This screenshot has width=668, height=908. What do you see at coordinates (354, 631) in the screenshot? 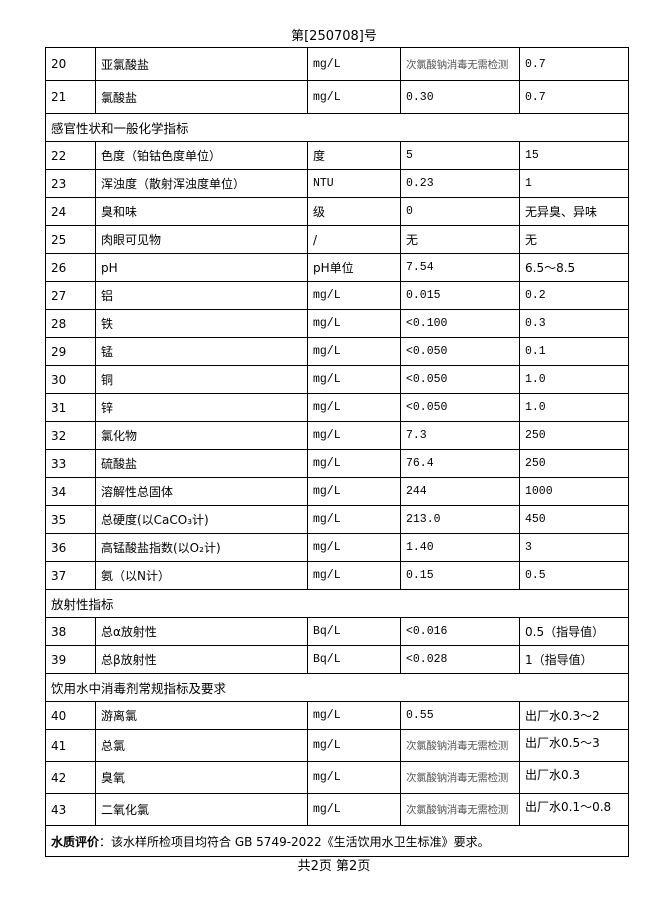
I see `item-unit: Bq/L` at bounding box center [354, 631].